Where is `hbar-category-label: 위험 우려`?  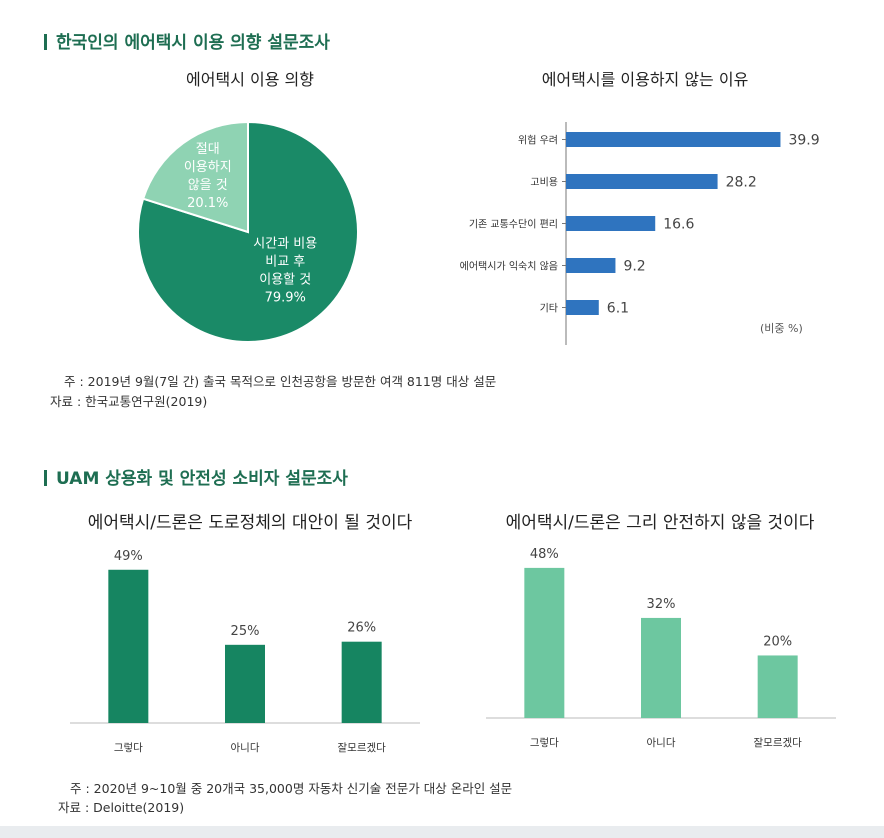 hbar-category-label: 위험 우려 is located at coordinates (538, 140).